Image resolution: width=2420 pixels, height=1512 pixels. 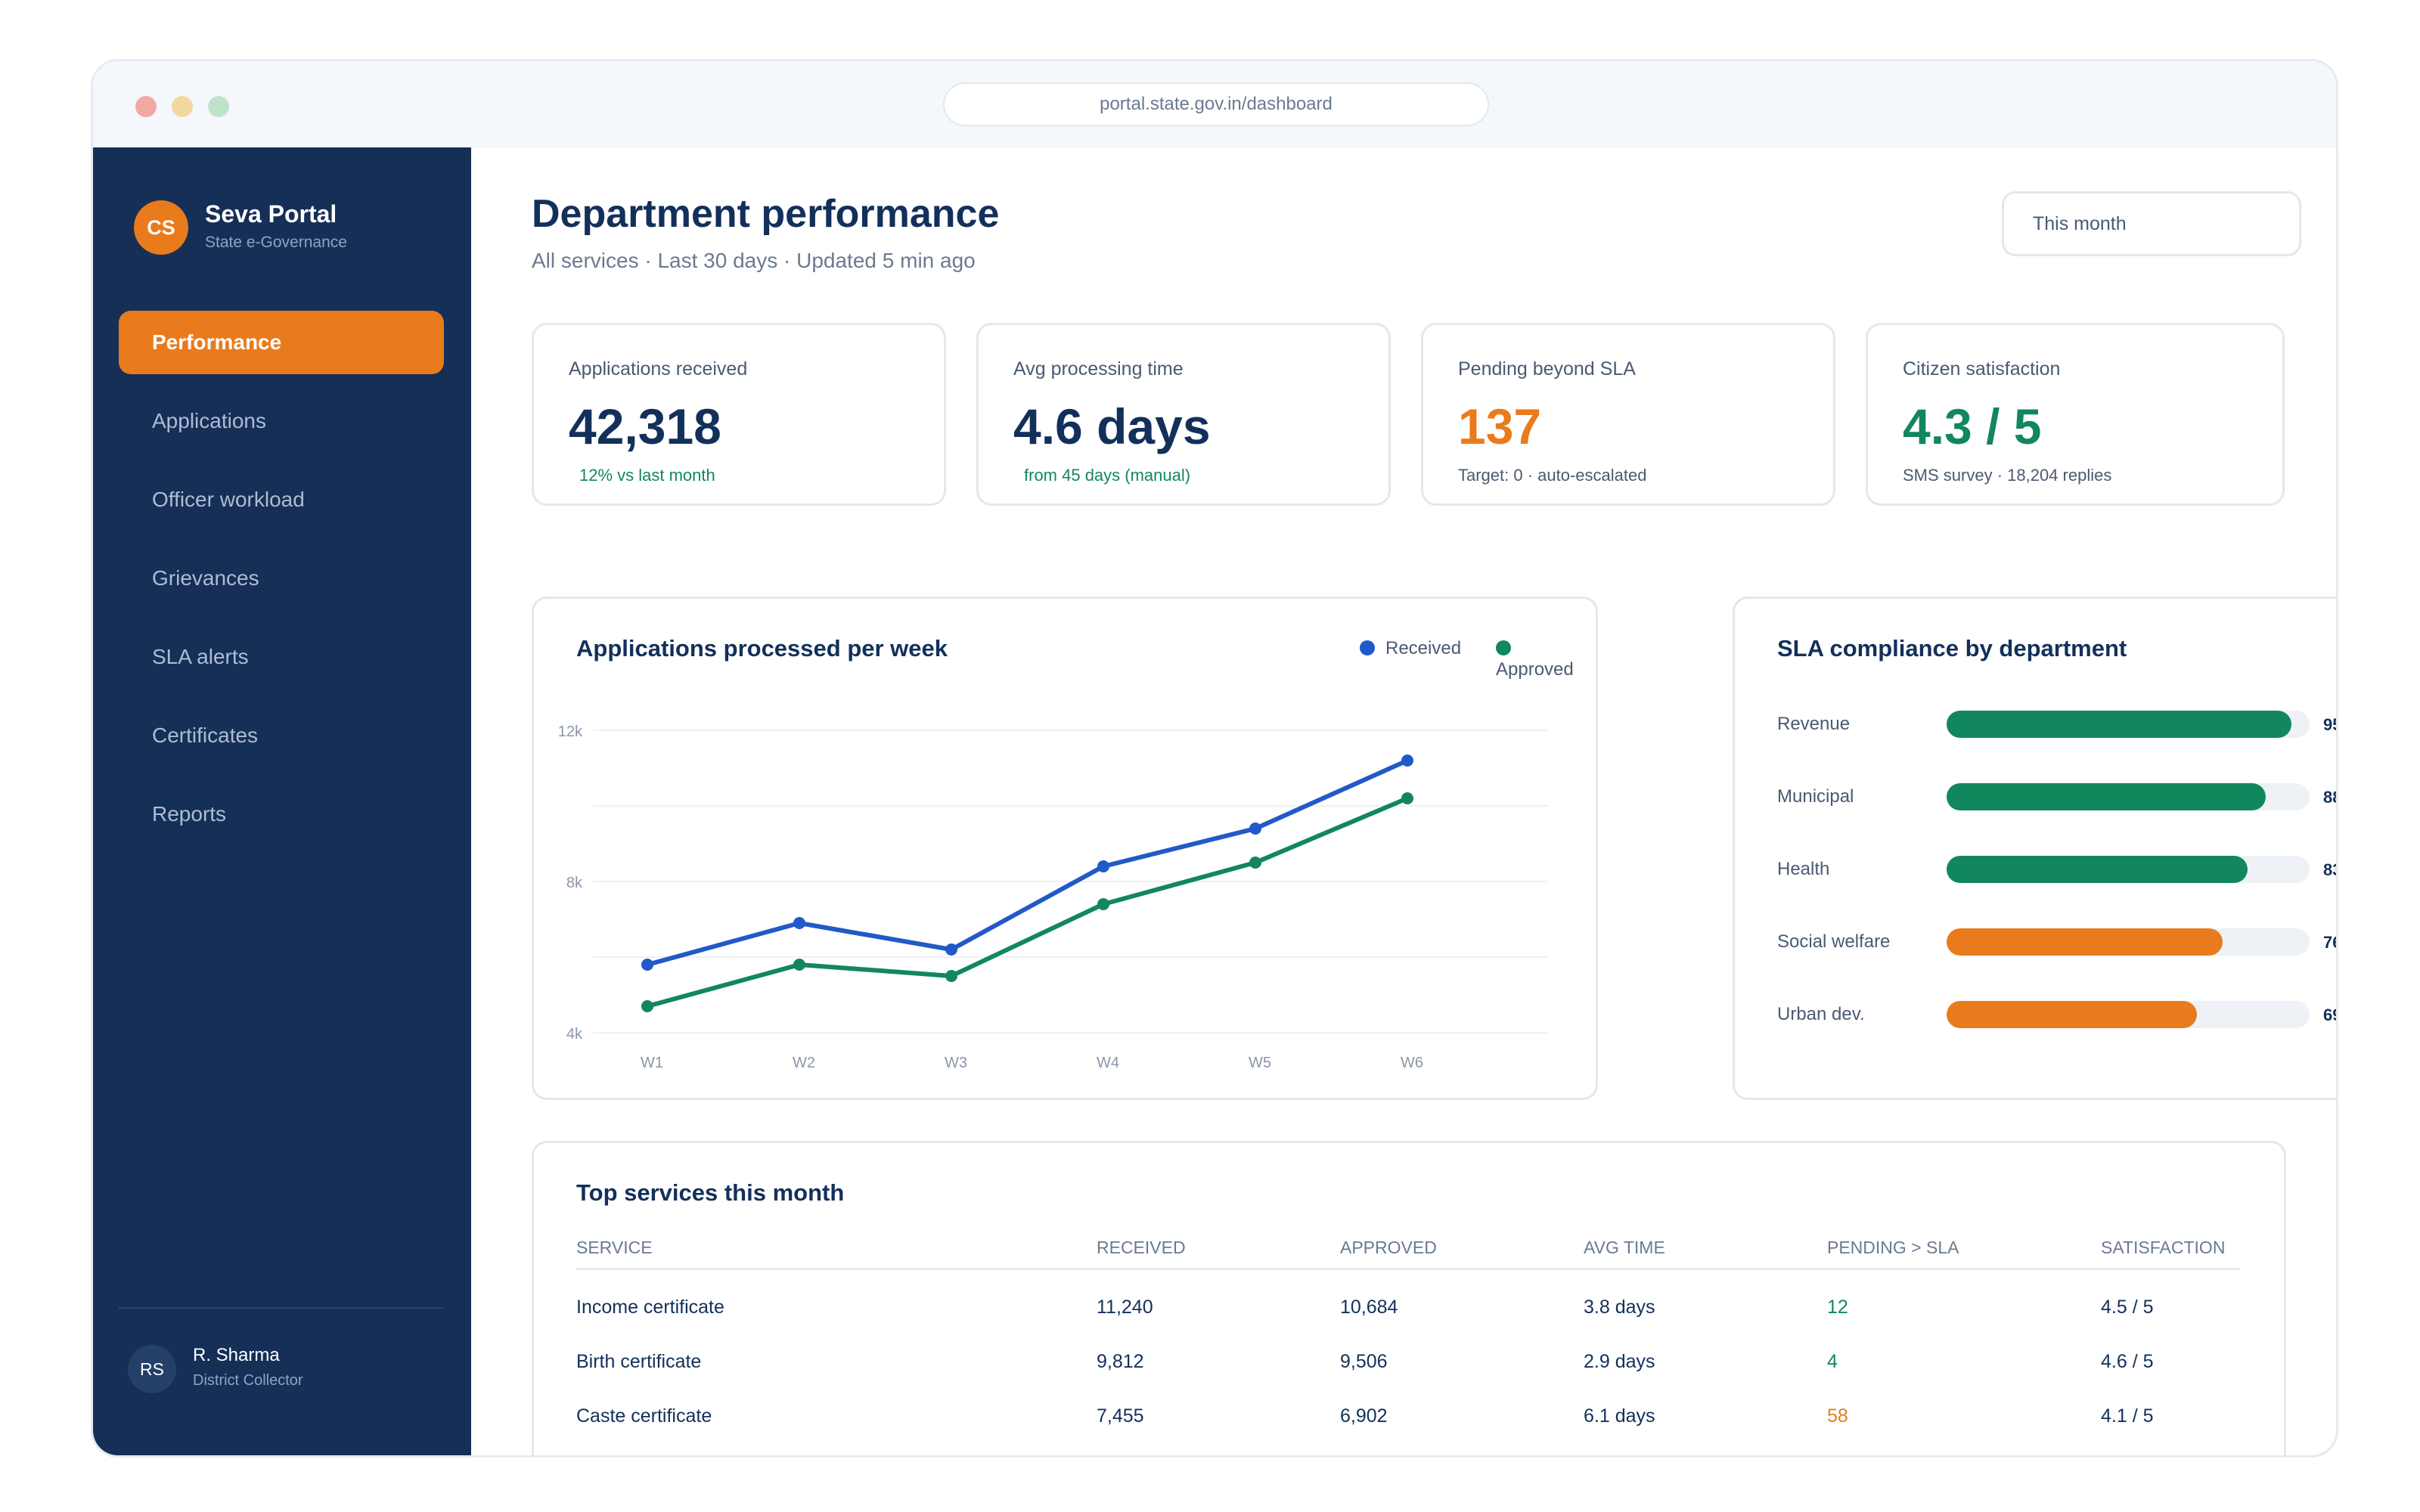 What do you see at coordinates (1547, 369) in the screenshot?
I see `kpi-label: Pending beyond SLA` at bounding box center [1547, 369].